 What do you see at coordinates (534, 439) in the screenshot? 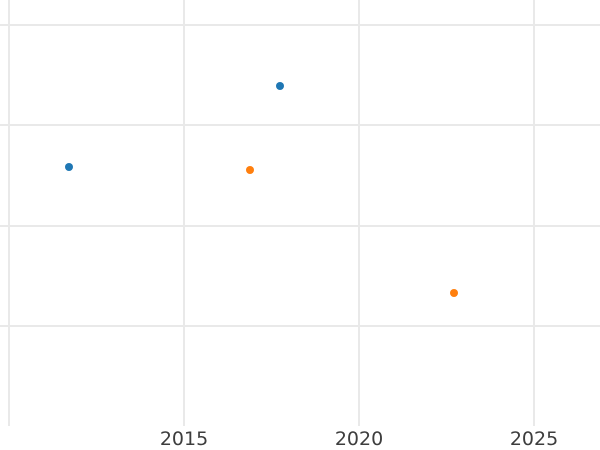
I see `x-tick-label: 2025` at bounding box center [534, 439].